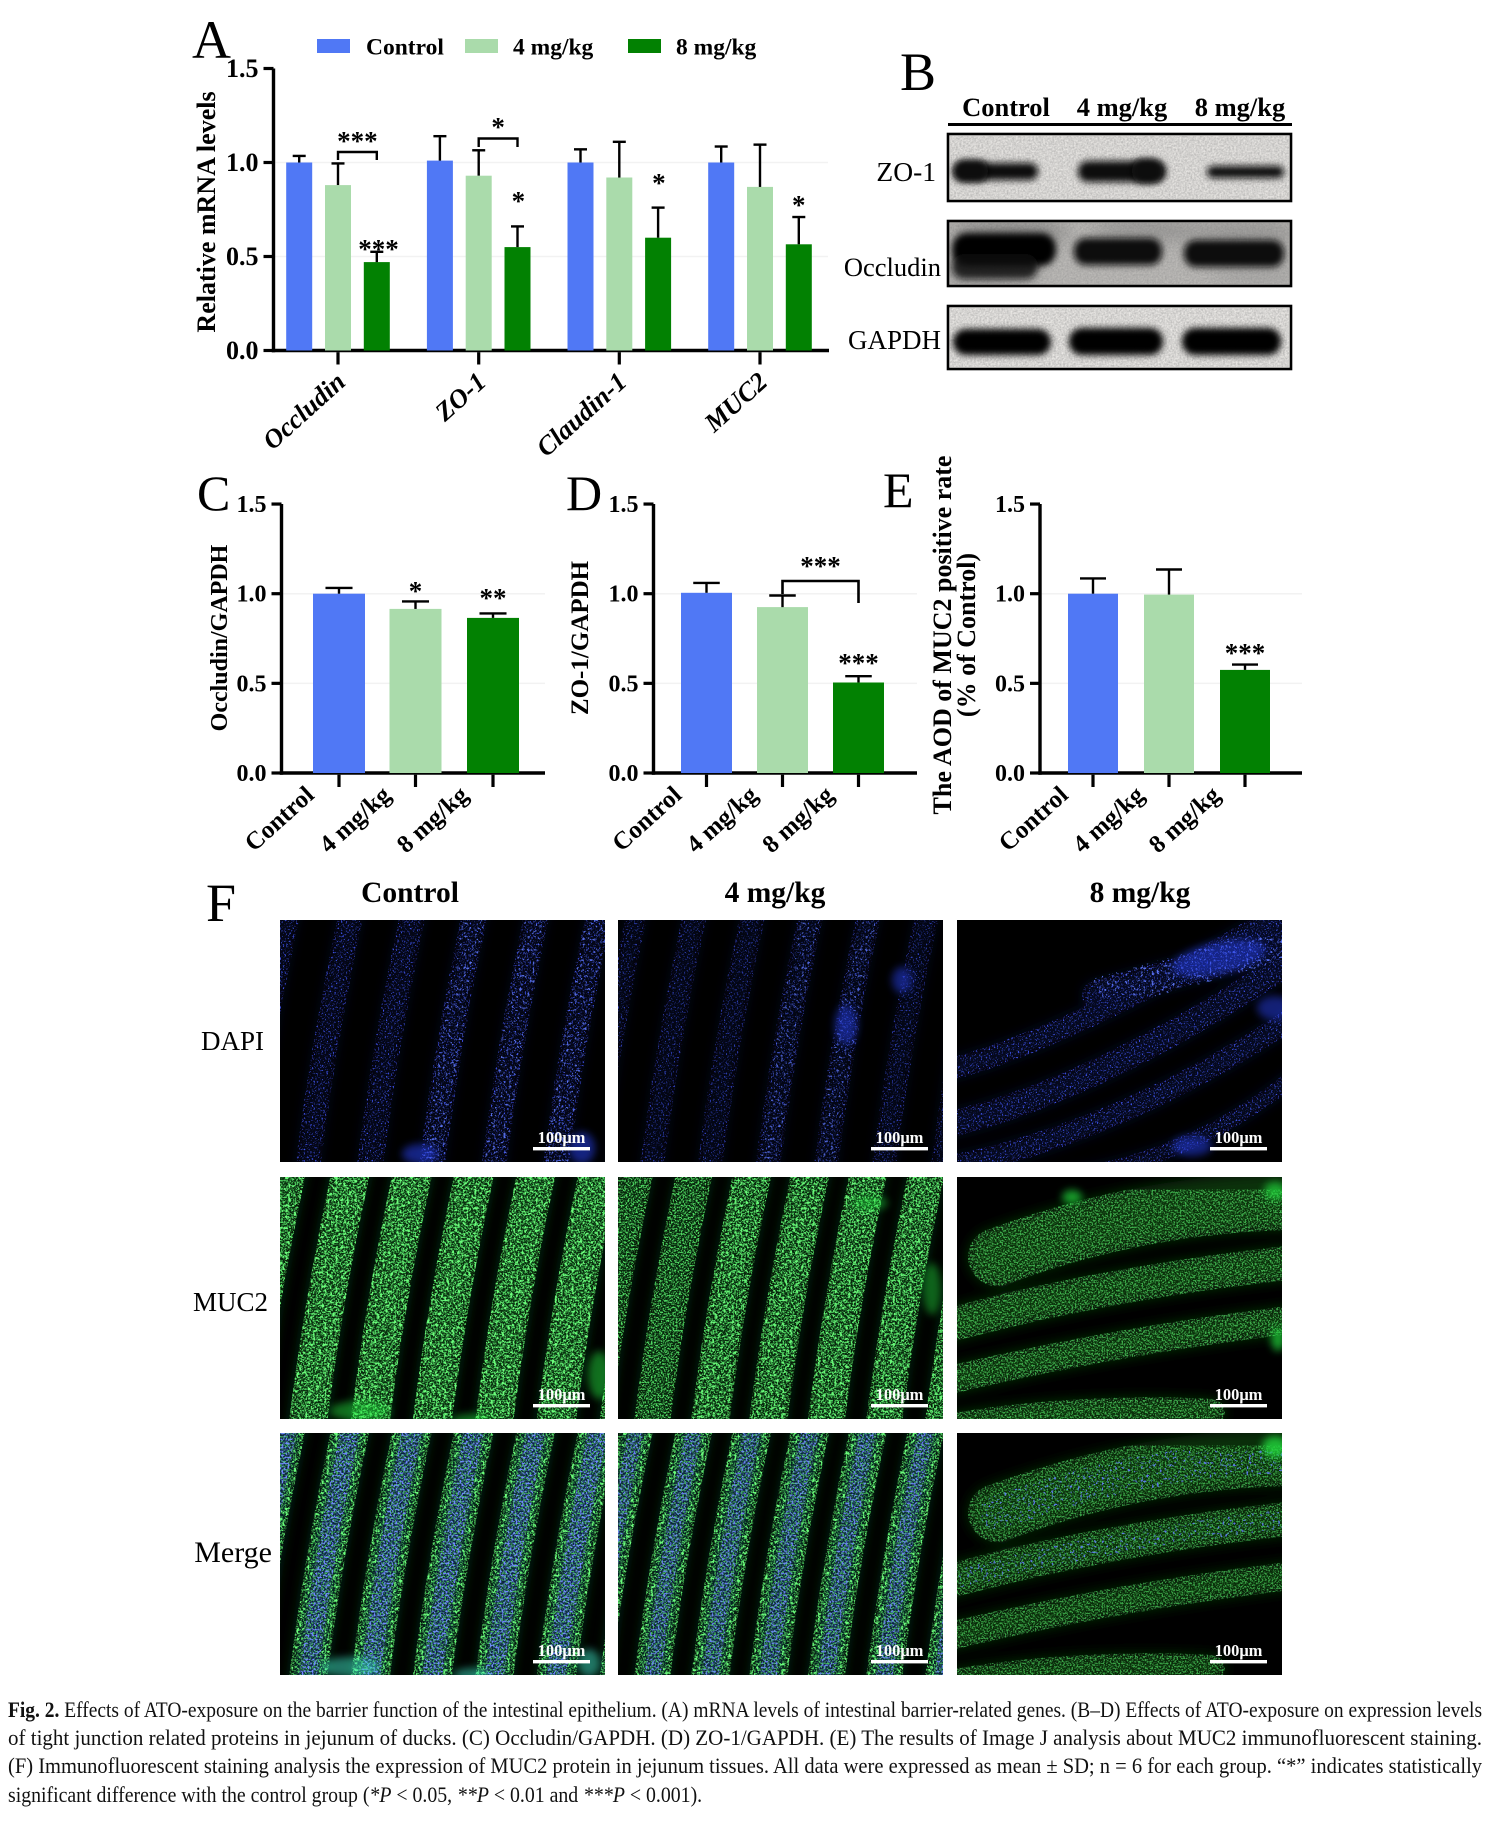 Image resolution: width=1488 pixels, height=1823 pixels. What do you see at coordinates (584, 493) in the screenshot?
I see `svg-text: D` at bounding box center [584, 493].